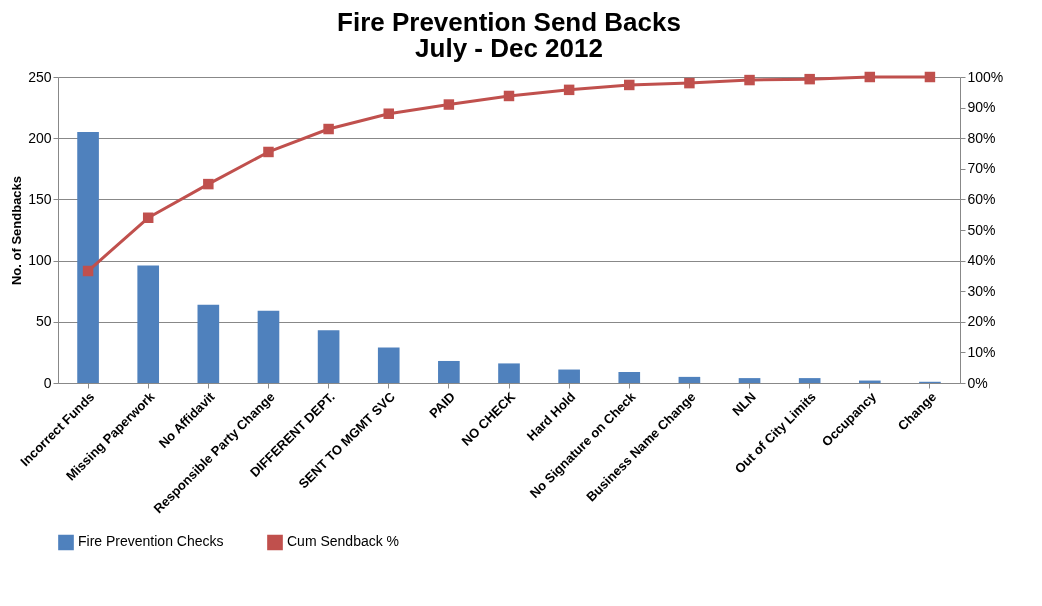 The height and width of the screenshot is (606, 1042). Describe the element at coordinates (40, 76) in the screenshot. I see `y-tick-label: 250` at that location.